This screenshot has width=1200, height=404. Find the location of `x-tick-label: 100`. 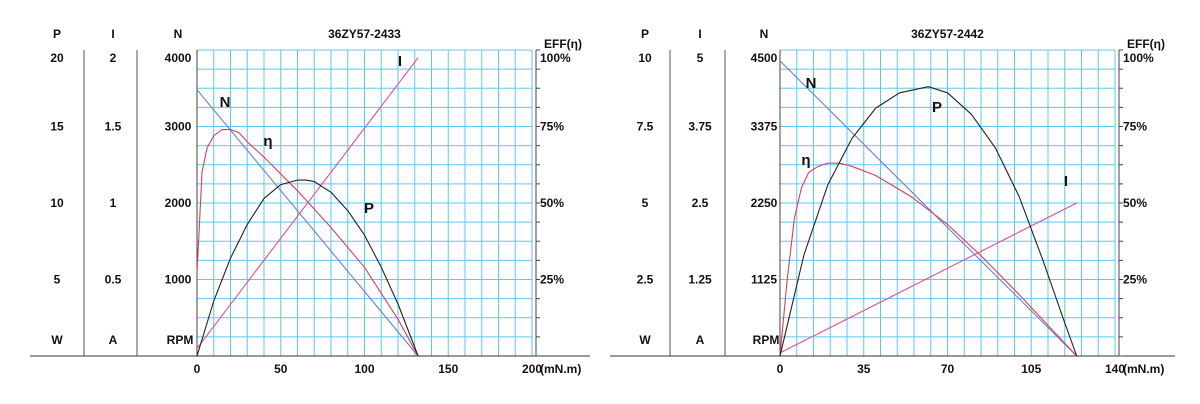

x-tick-label: 100 is located at coordinates (364, 369).